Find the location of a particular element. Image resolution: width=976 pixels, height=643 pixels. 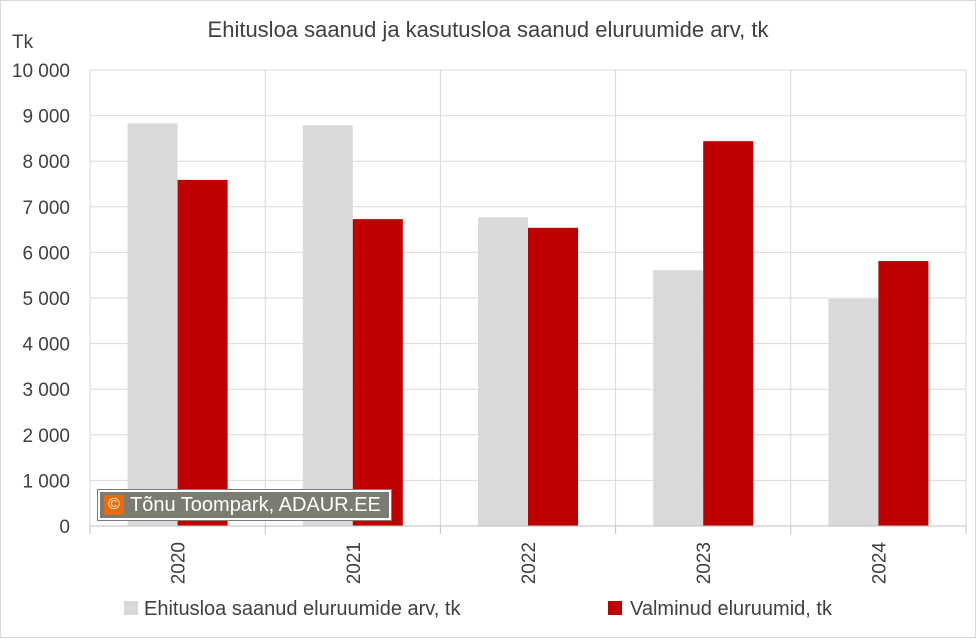

x-axis is located at coordinates (528, 529).